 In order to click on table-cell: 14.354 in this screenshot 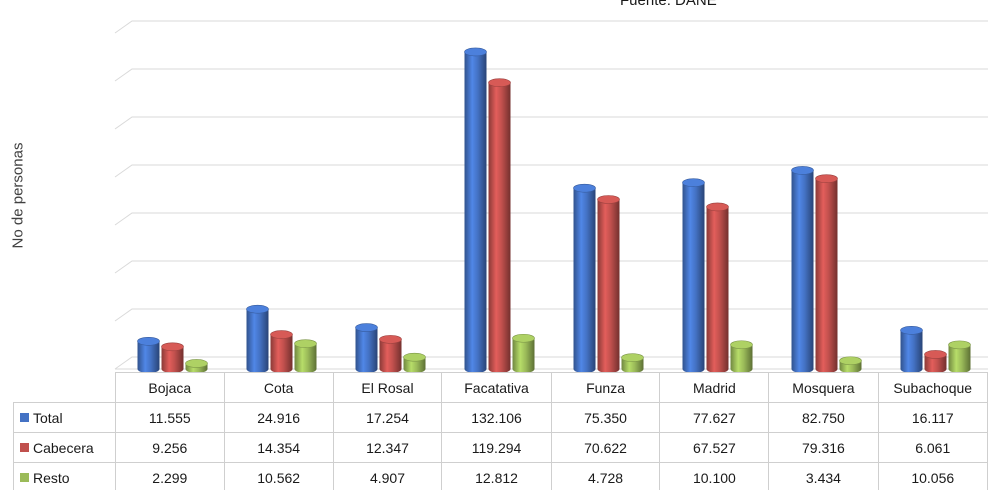, I will do `click(278, 447)`.